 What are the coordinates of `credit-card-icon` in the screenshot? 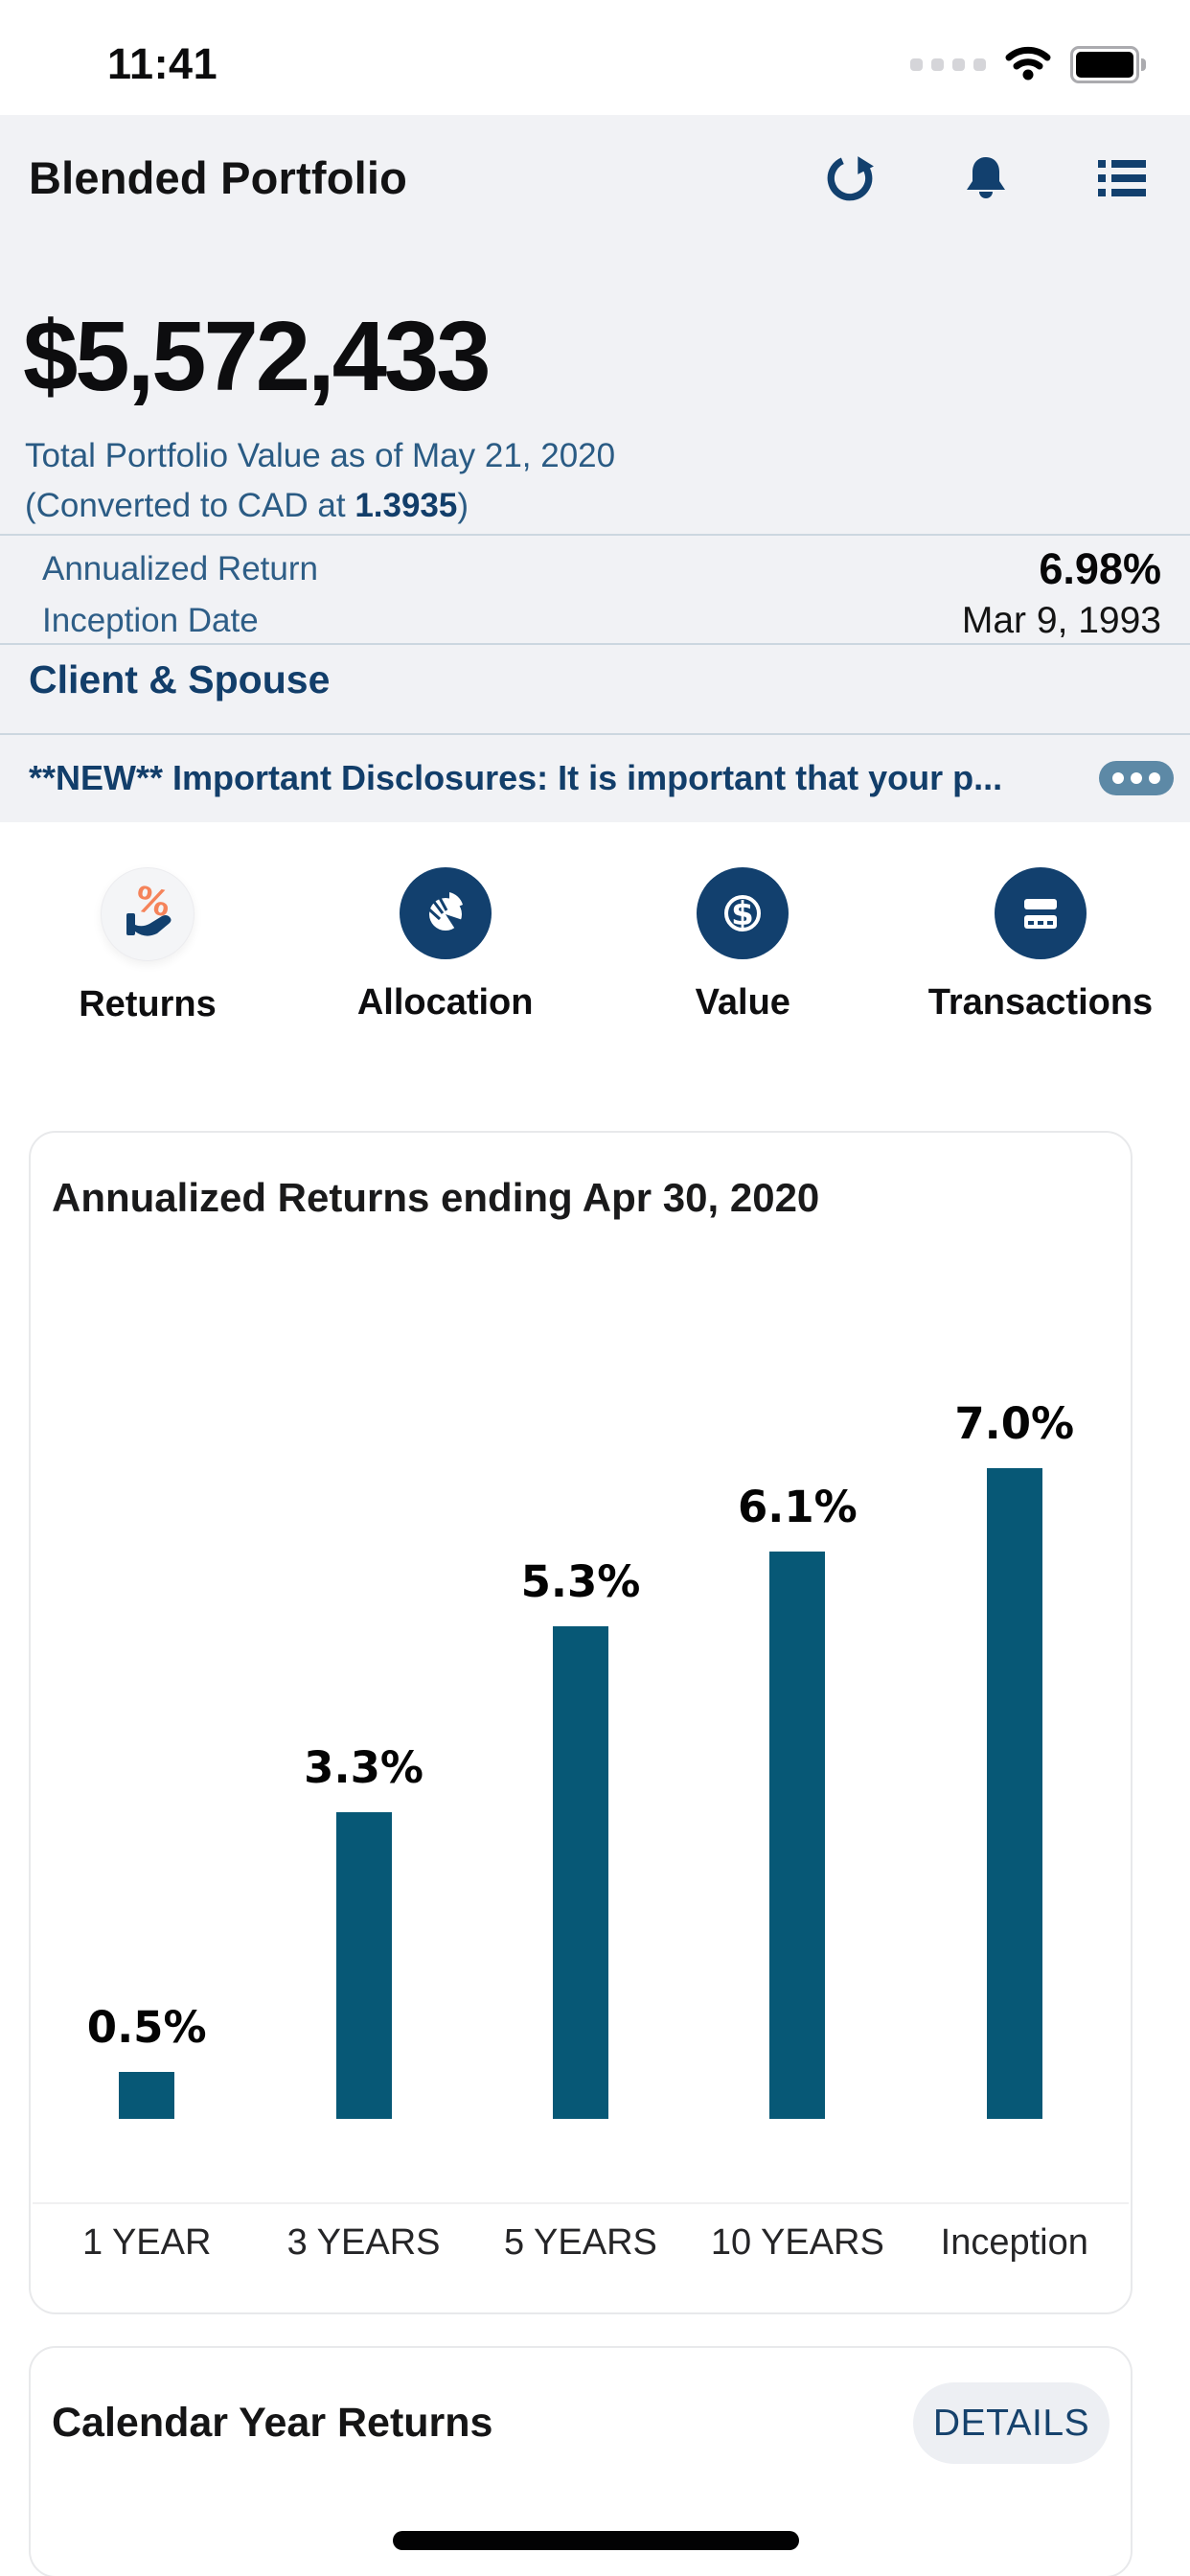 It's located at (1040, 913).